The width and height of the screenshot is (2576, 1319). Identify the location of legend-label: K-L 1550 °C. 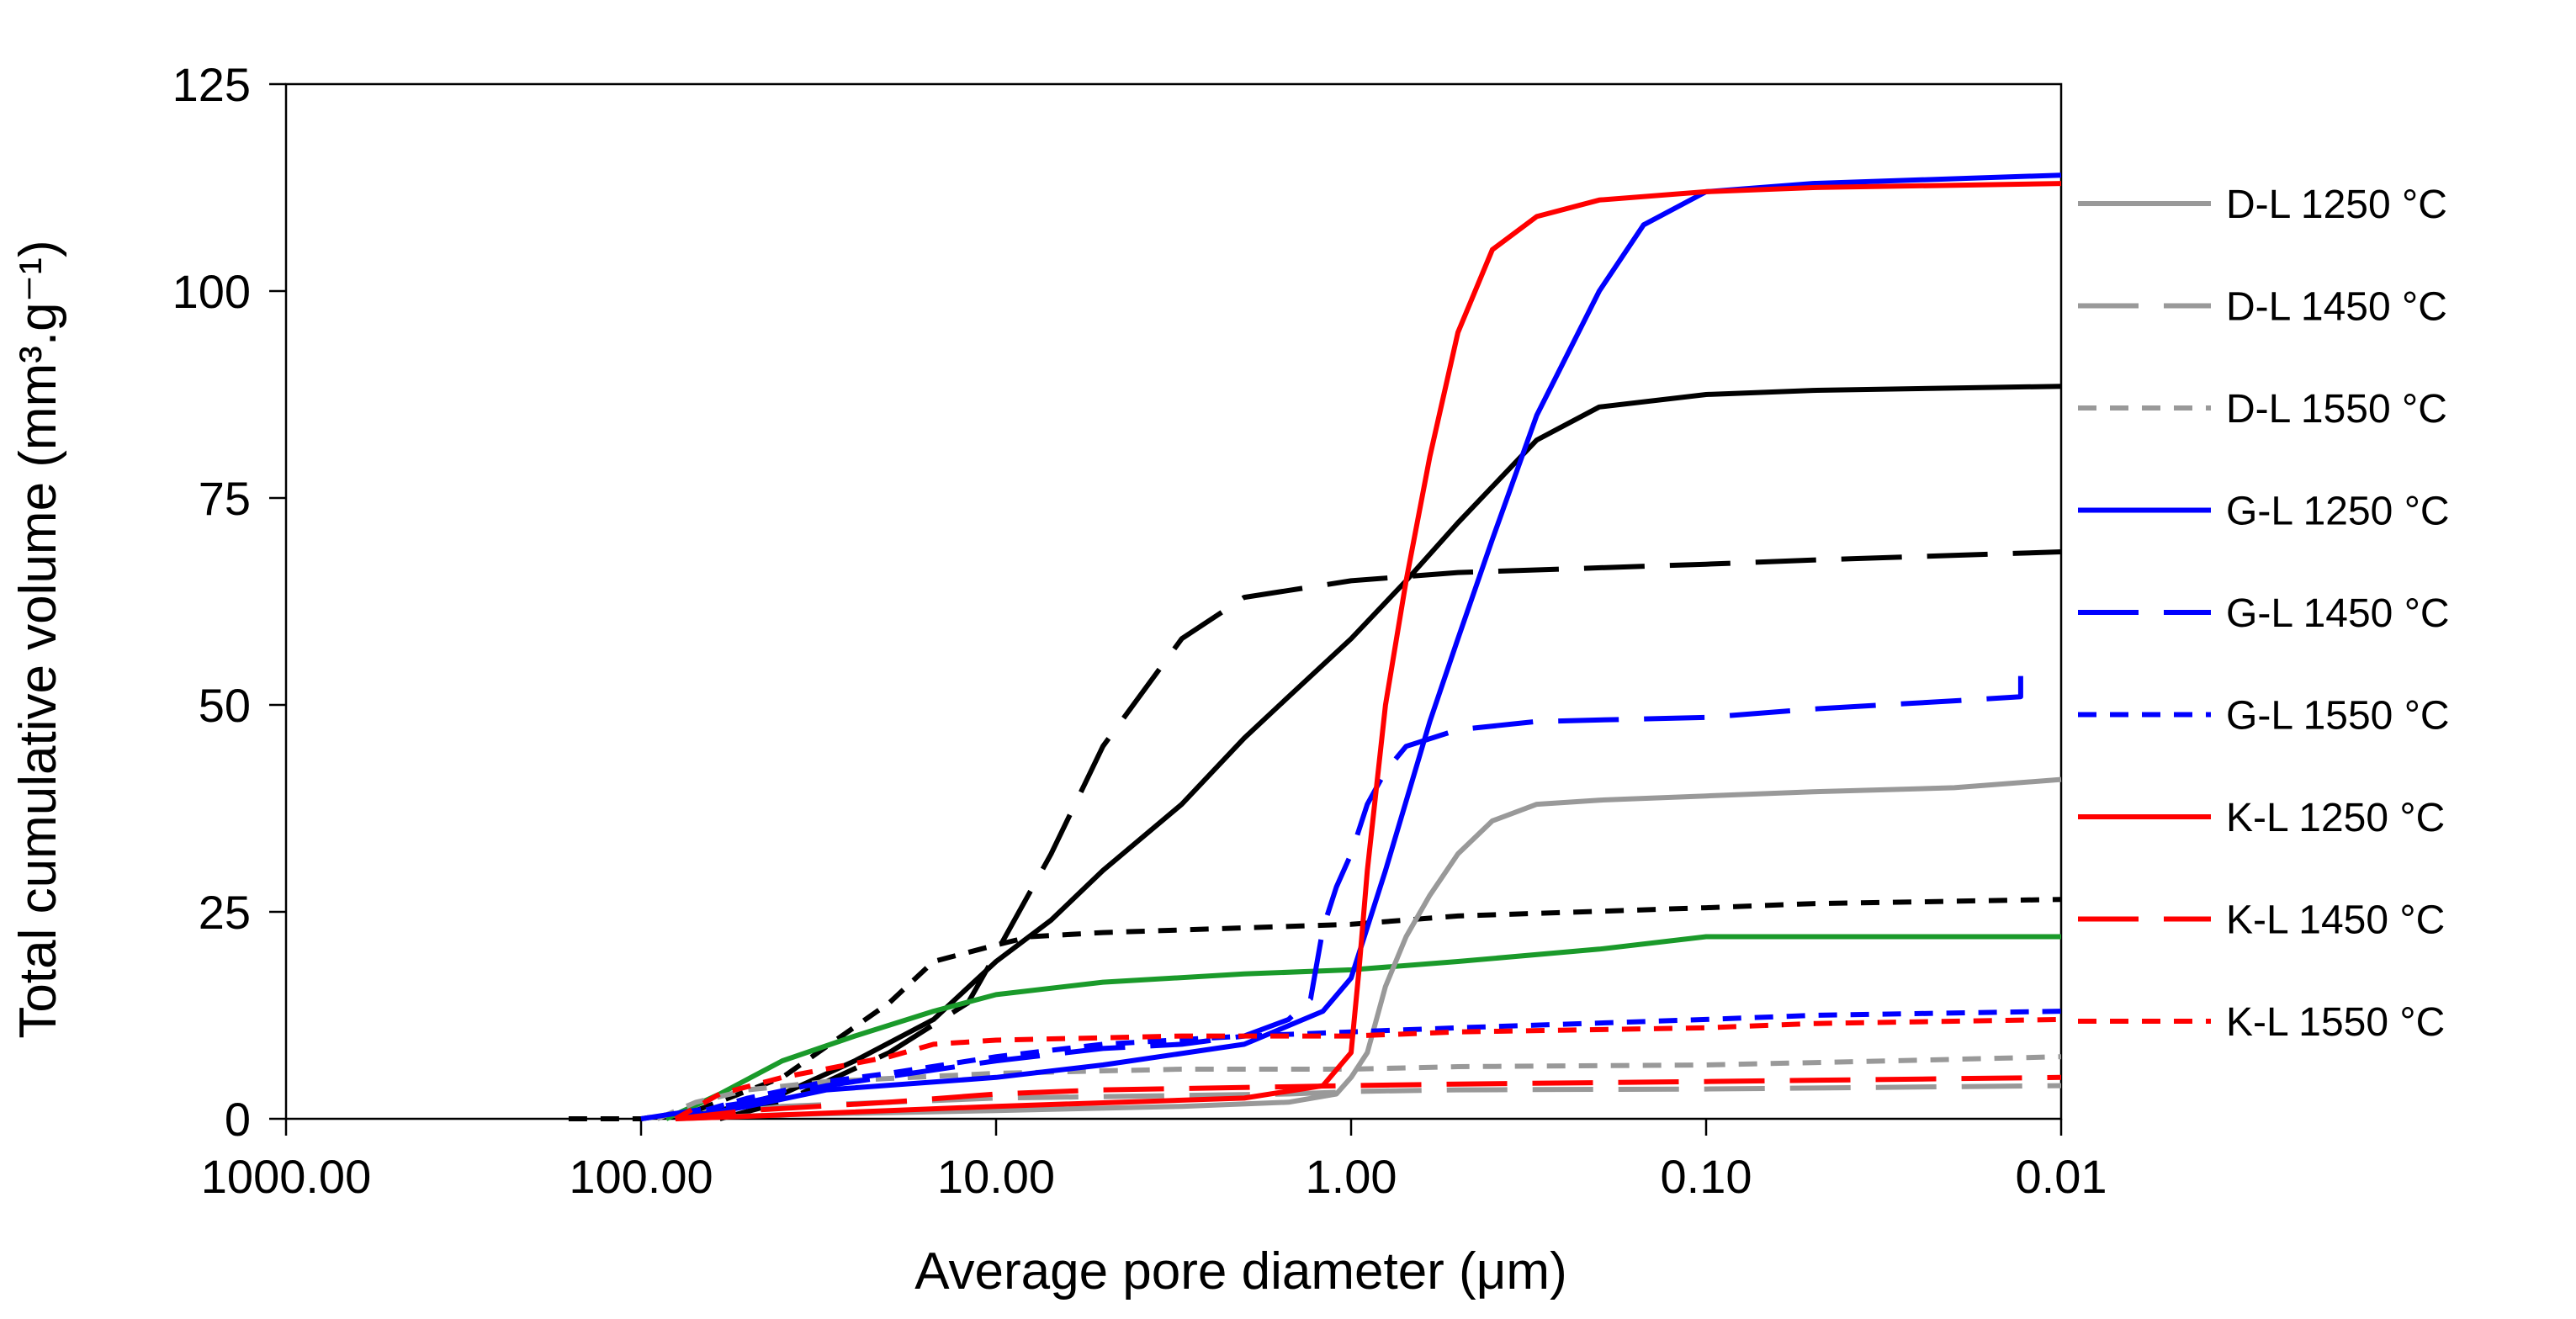
(2335, 1022).